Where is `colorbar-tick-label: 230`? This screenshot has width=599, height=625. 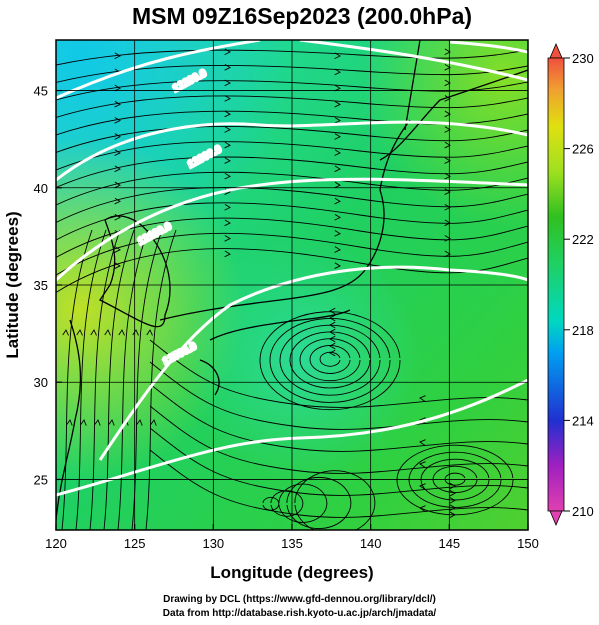 colorbar-tick-label: 230 is located at coordinates (583, 58).